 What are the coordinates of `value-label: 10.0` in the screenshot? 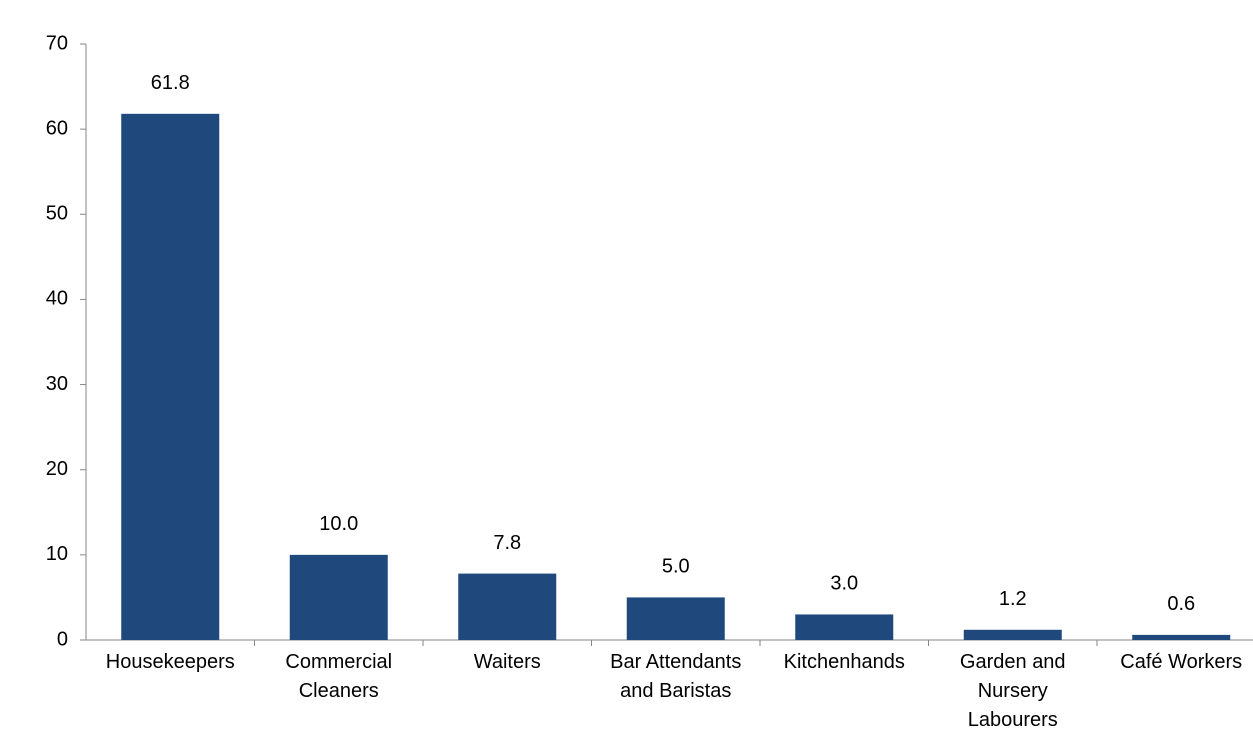 It's located at (338, 524).